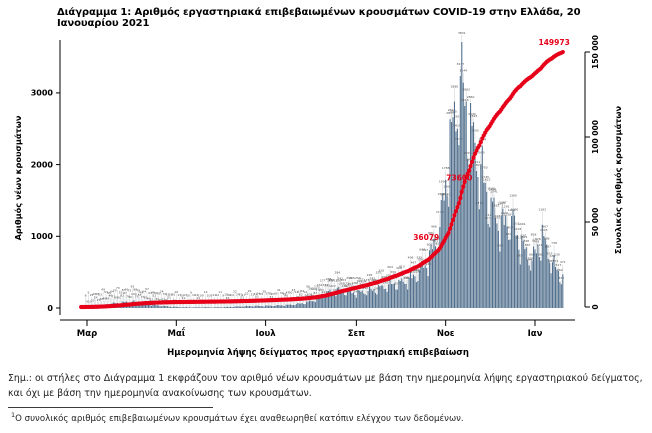 Image resolution: width=652 pixels, height=433 pixels. What do you see at coordinates (138, 290) in the screenshot?
I see `bar-value-label: 78` at bounding box center [138, 290].